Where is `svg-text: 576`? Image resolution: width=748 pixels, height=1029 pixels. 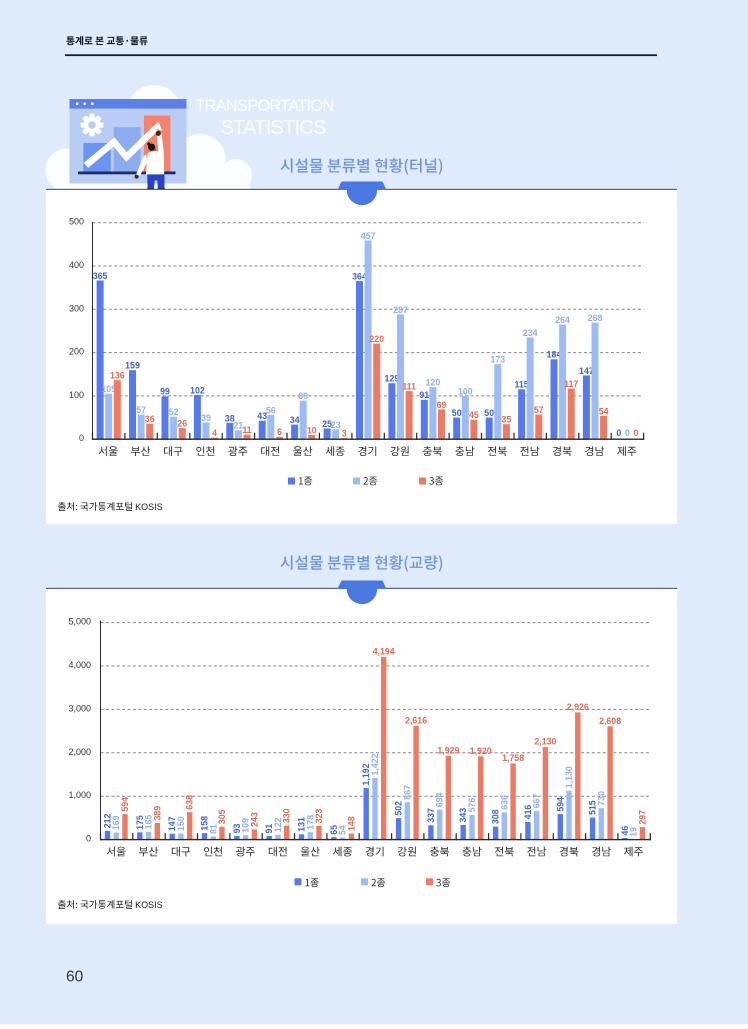
svg-text: 576 is located at coordinates (472, 805).